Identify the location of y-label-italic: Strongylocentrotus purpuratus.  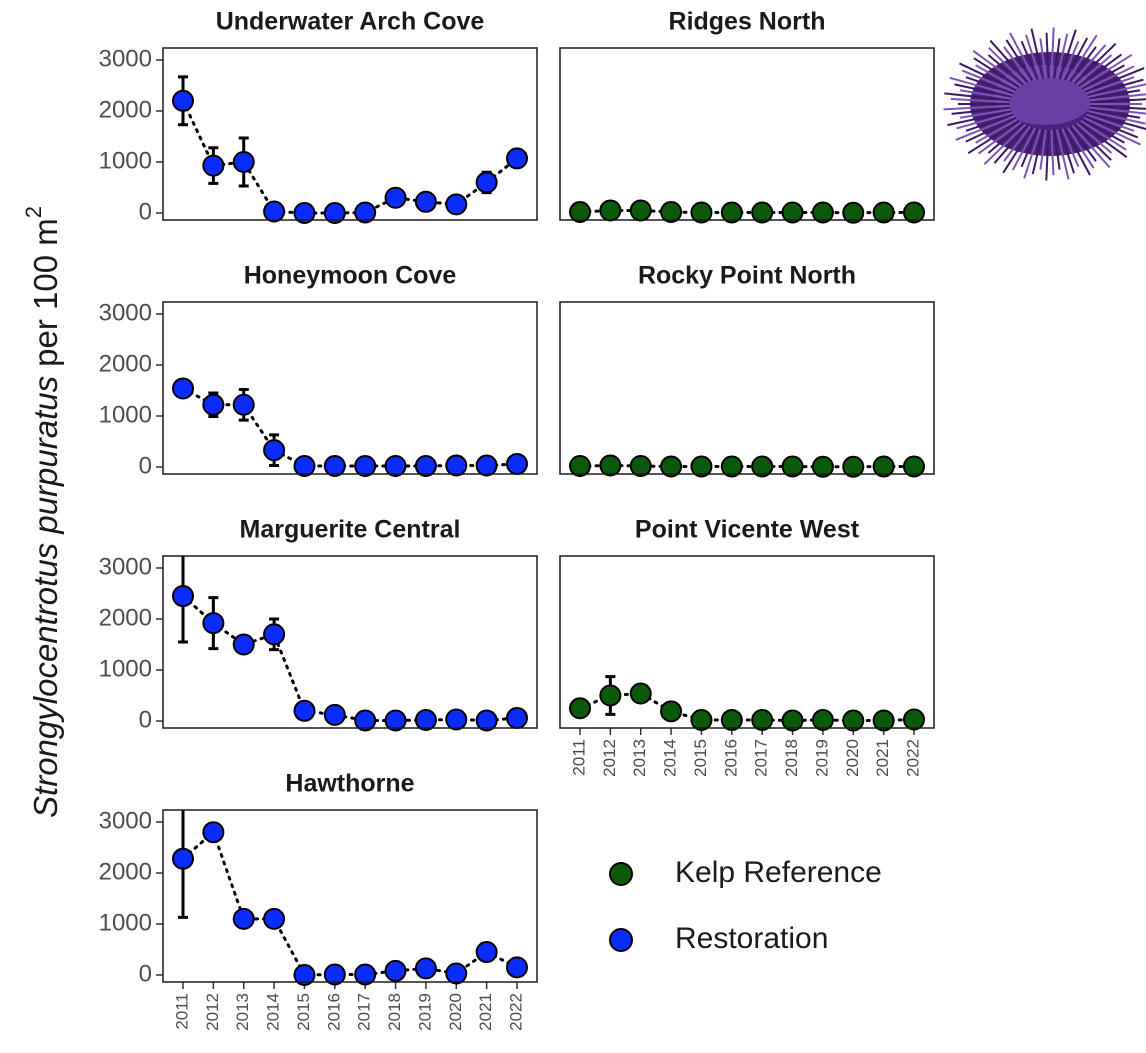
(45, 597).